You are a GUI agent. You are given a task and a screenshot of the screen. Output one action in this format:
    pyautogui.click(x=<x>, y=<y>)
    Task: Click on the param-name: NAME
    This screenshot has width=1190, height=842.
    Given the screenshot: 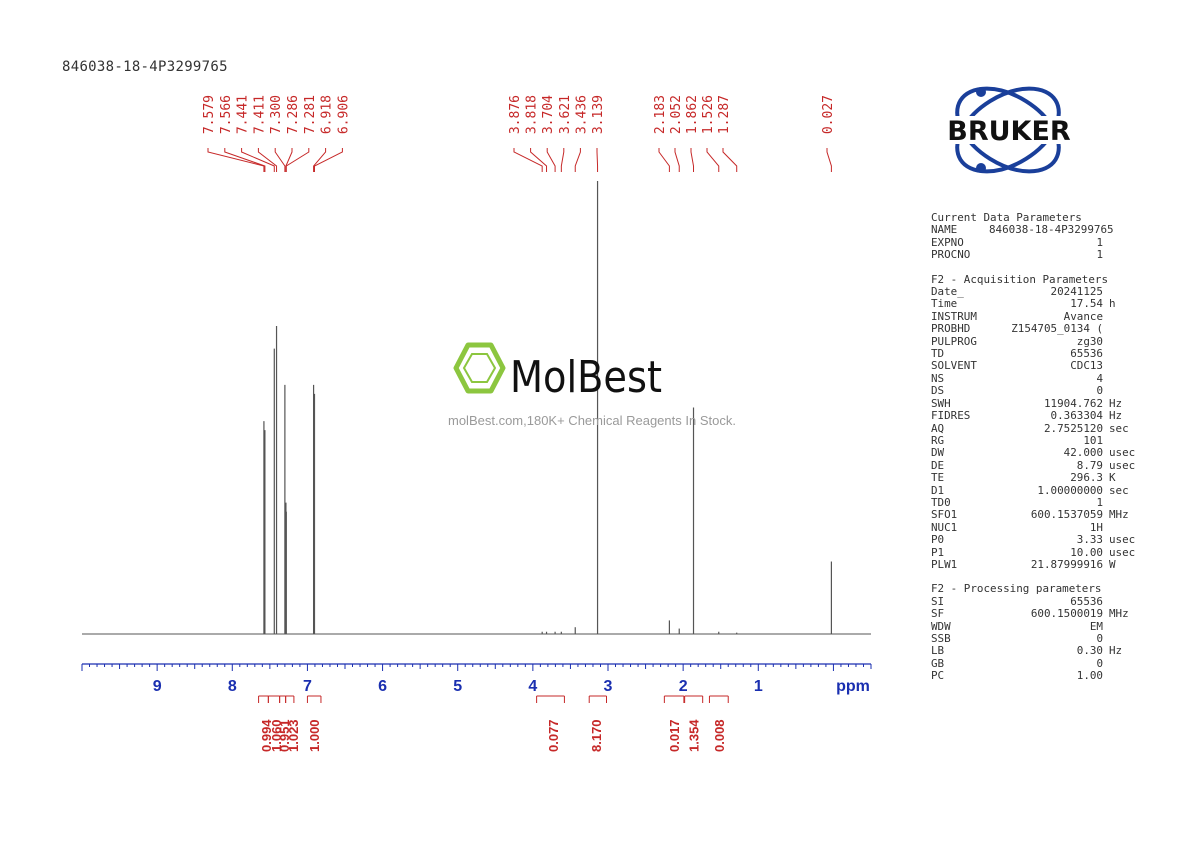 What is the action you would take?
    pyautogui.click(x=944, y=230)
    